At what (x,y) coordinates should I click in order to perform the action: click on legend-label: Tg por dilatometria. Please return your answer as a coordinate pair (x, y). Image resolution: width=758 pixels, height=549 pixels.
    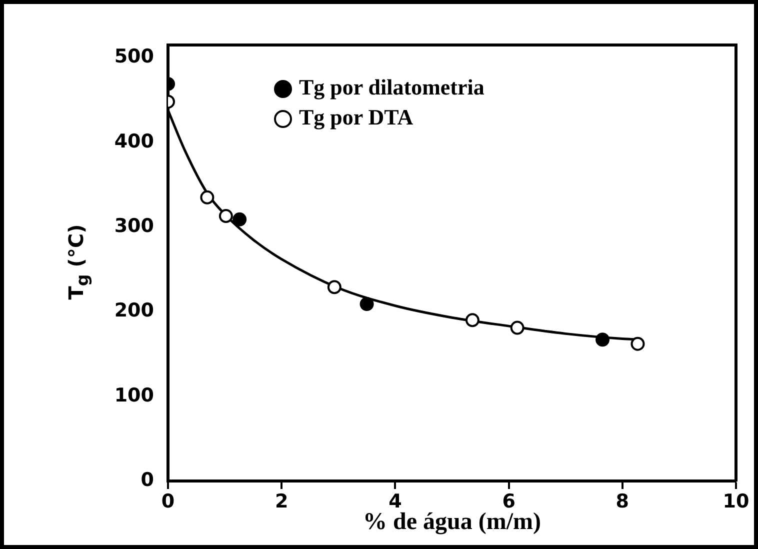
    Looking at the image, I should click on (391, 87).